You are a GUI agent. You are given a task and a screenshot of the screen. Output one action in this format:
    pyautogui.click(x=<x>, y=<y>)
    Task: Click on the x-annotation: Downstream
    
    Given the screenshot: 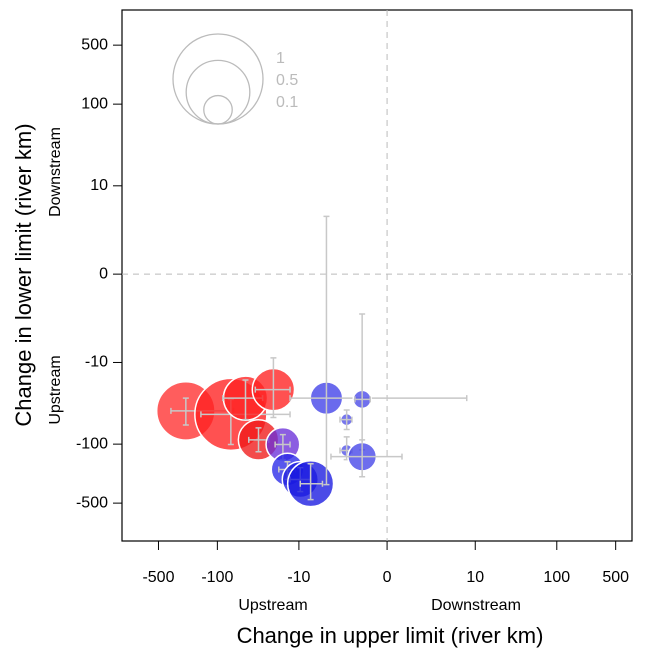 What is the action you would take?
    pyautogui.click(x=476, y=605)
    